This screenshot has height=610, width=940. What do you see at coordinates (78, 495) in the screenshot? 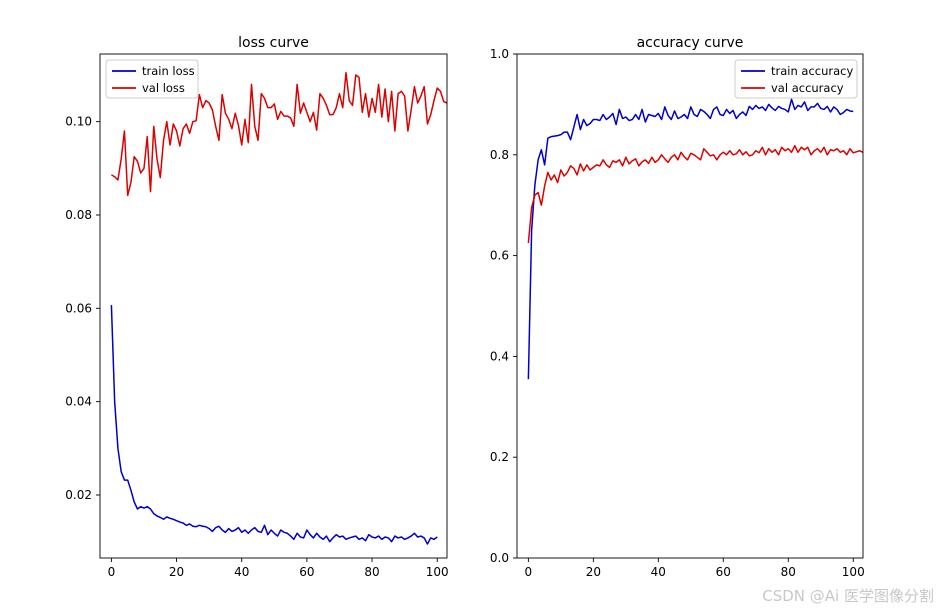
I see `y-tick-label: 0.02` at bounding box center [78, 495].